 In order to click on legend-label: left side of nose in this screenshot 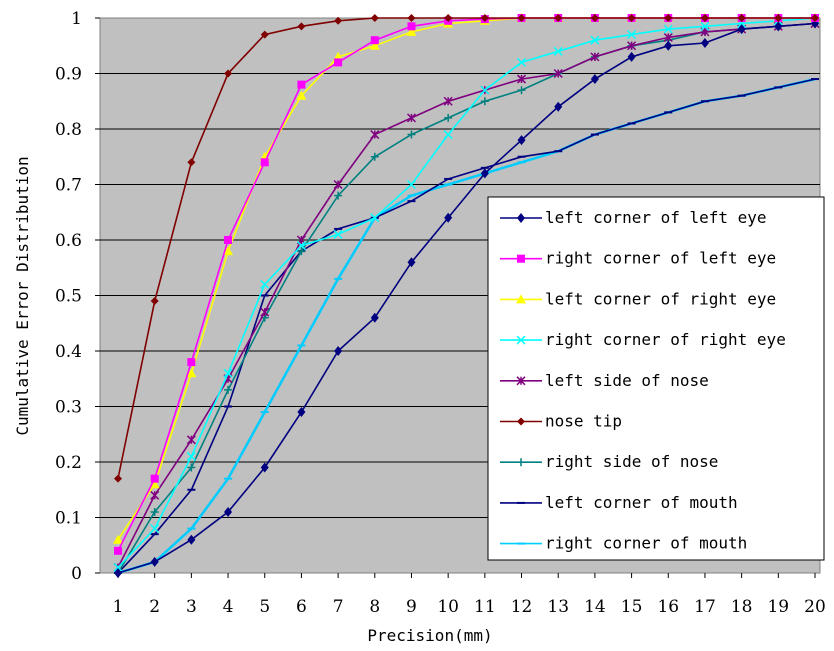, I will do `click(627, 380)`.